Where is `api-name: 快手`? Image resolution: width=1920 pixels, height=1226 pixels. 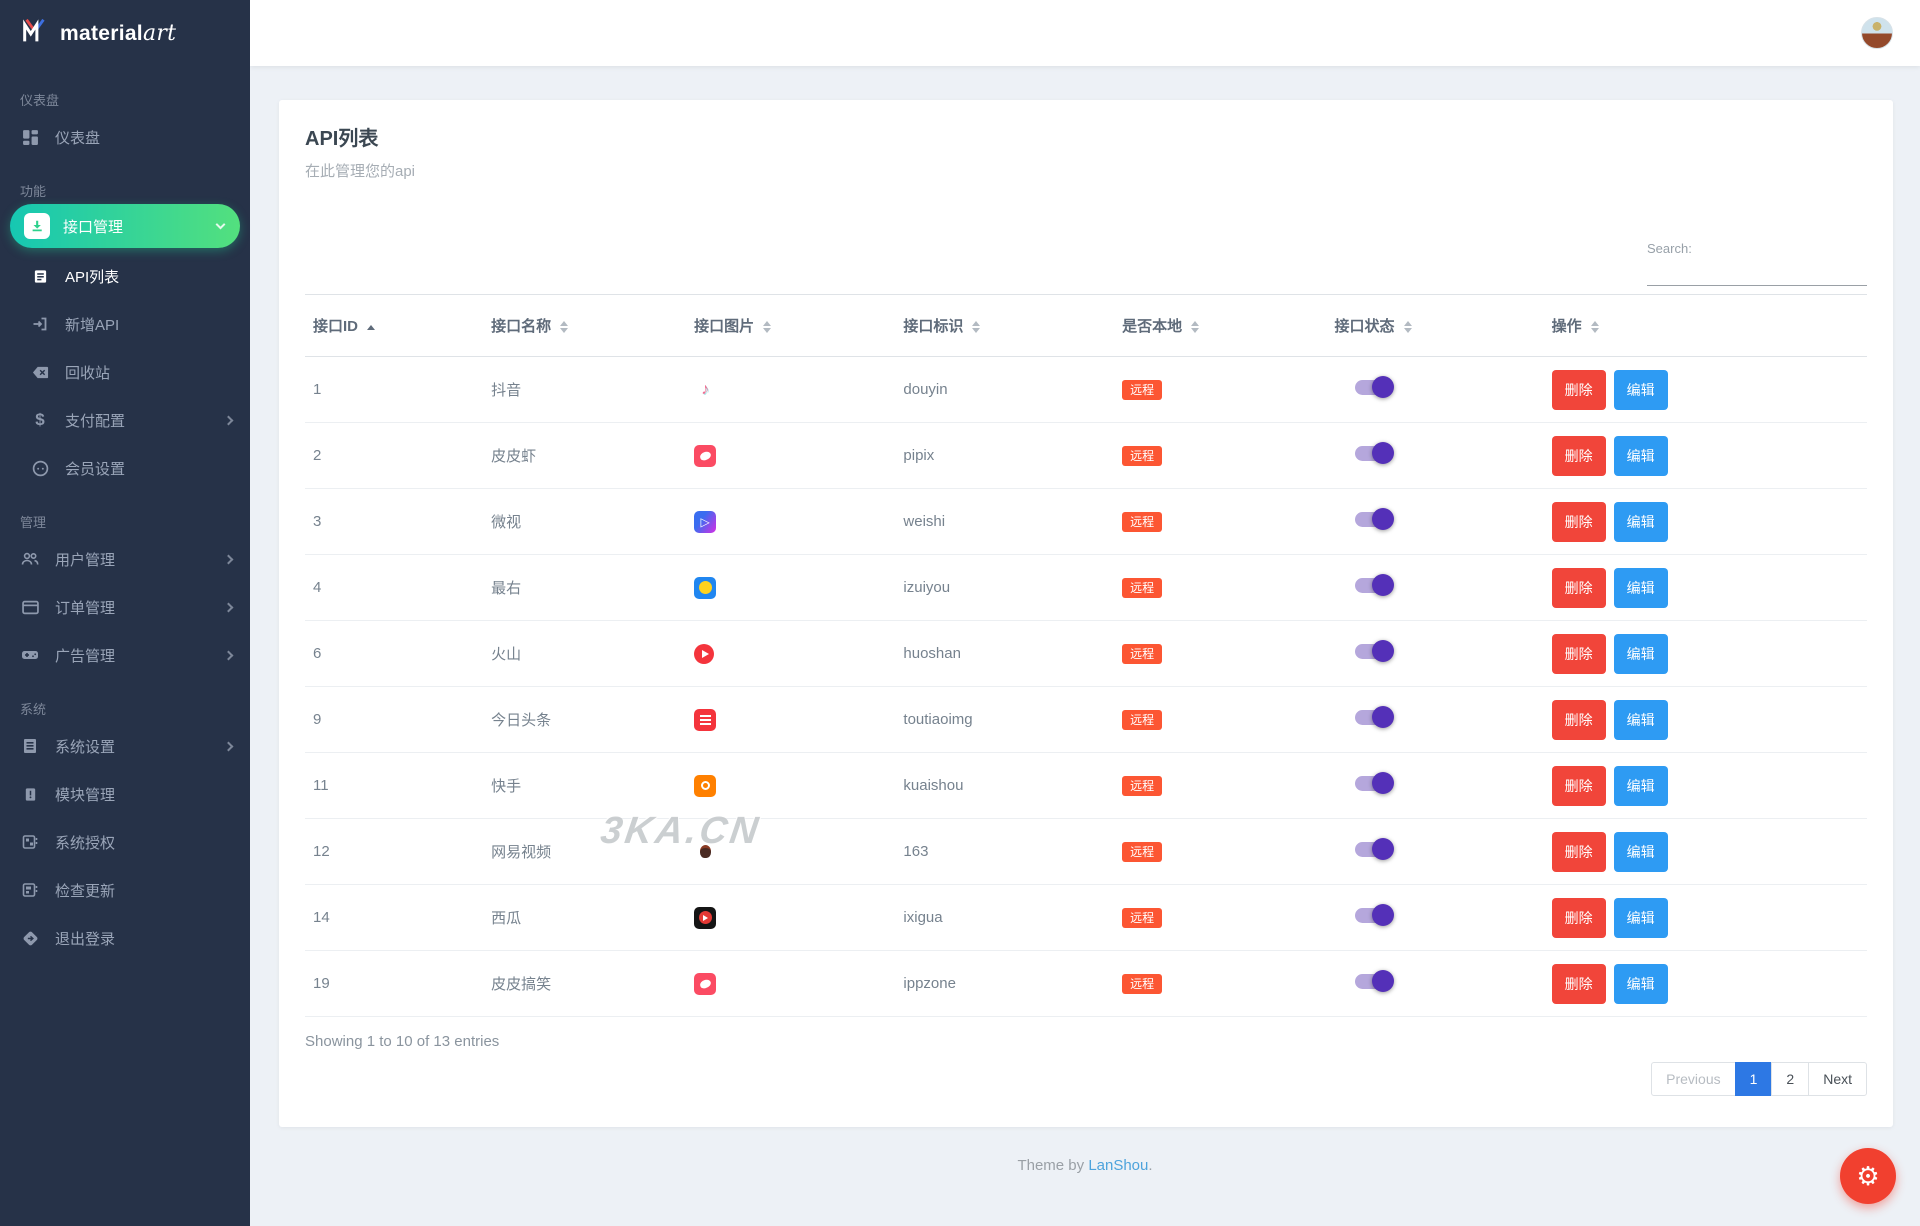
api-name: 快手 is located at coordinates (585, 785).